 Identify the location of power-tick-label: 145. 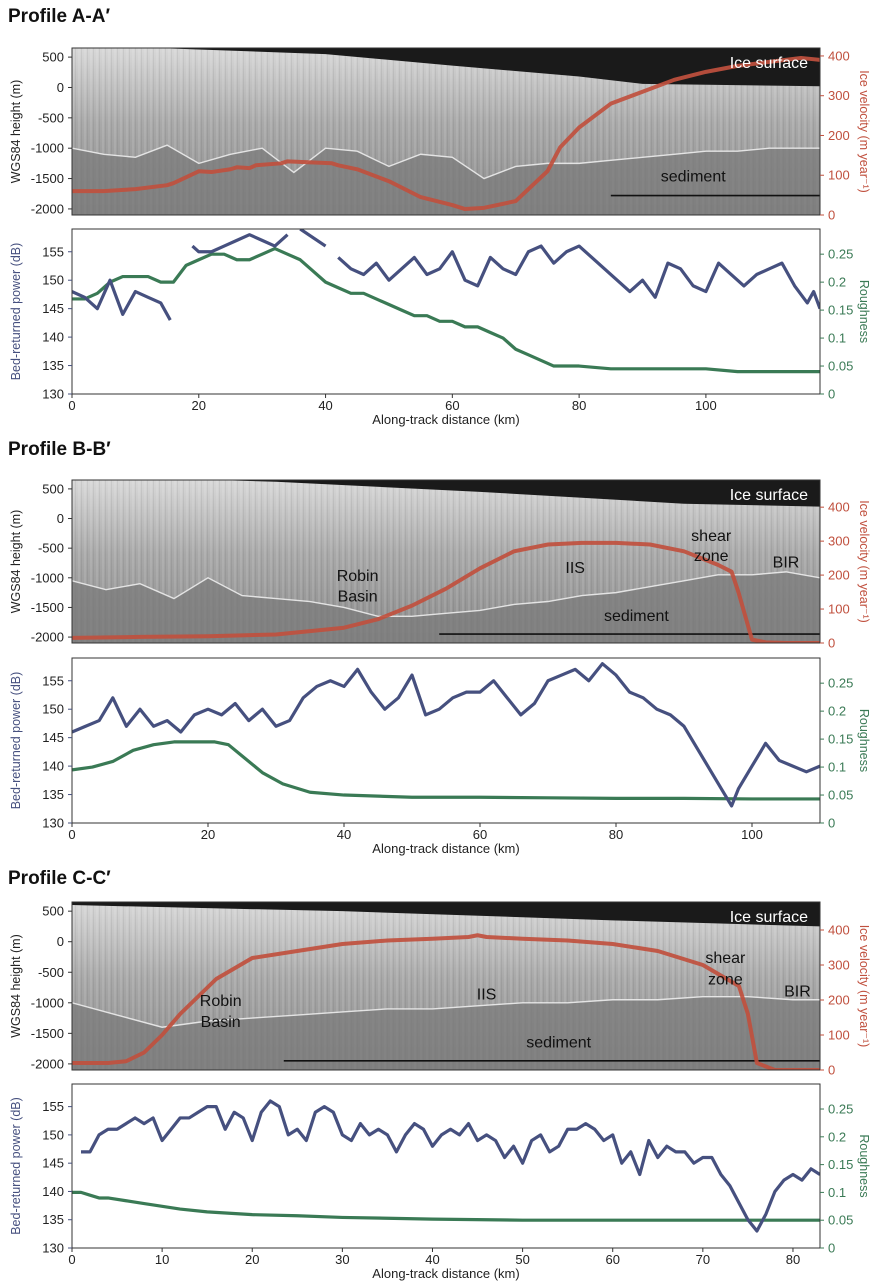
(53, 737).